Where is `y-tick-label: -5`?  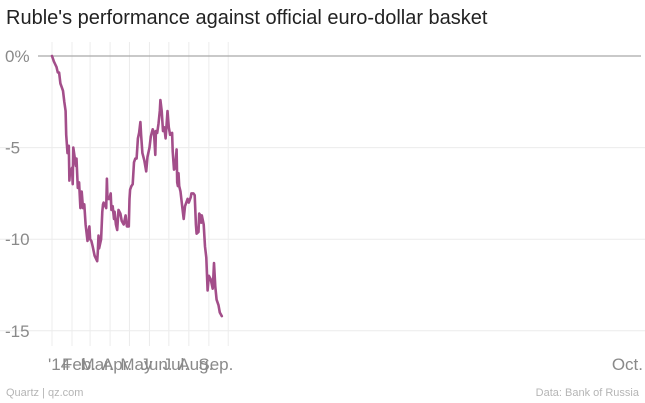
y-tick-label: -5 is located at coordinates (12, 148).